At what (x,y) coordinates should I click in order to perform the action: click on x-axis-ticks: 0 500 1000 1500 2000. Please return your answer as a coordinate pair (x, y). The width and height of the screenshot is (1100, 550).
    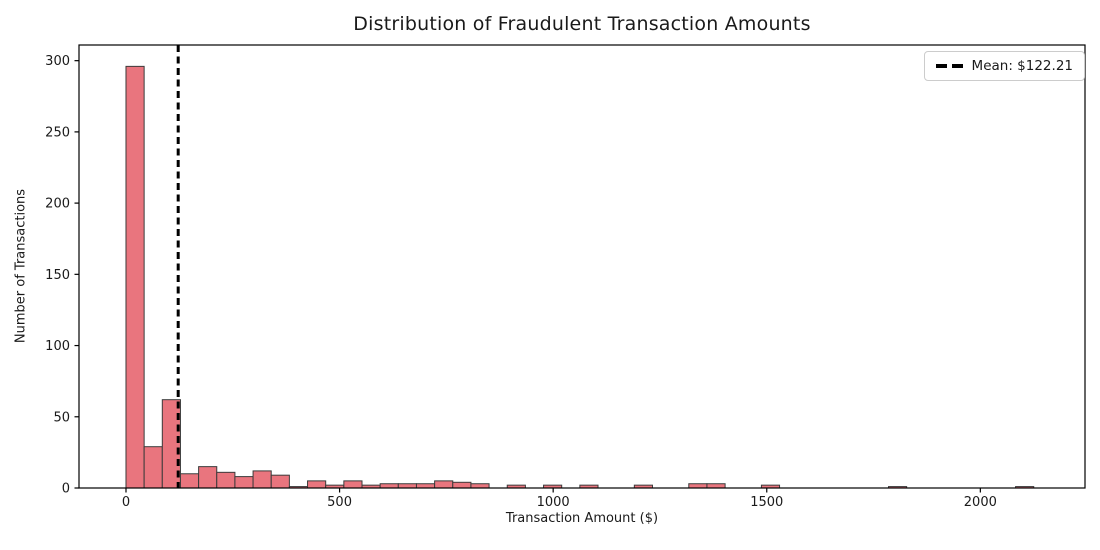
    Looking at the image, I should click on (559, 499).